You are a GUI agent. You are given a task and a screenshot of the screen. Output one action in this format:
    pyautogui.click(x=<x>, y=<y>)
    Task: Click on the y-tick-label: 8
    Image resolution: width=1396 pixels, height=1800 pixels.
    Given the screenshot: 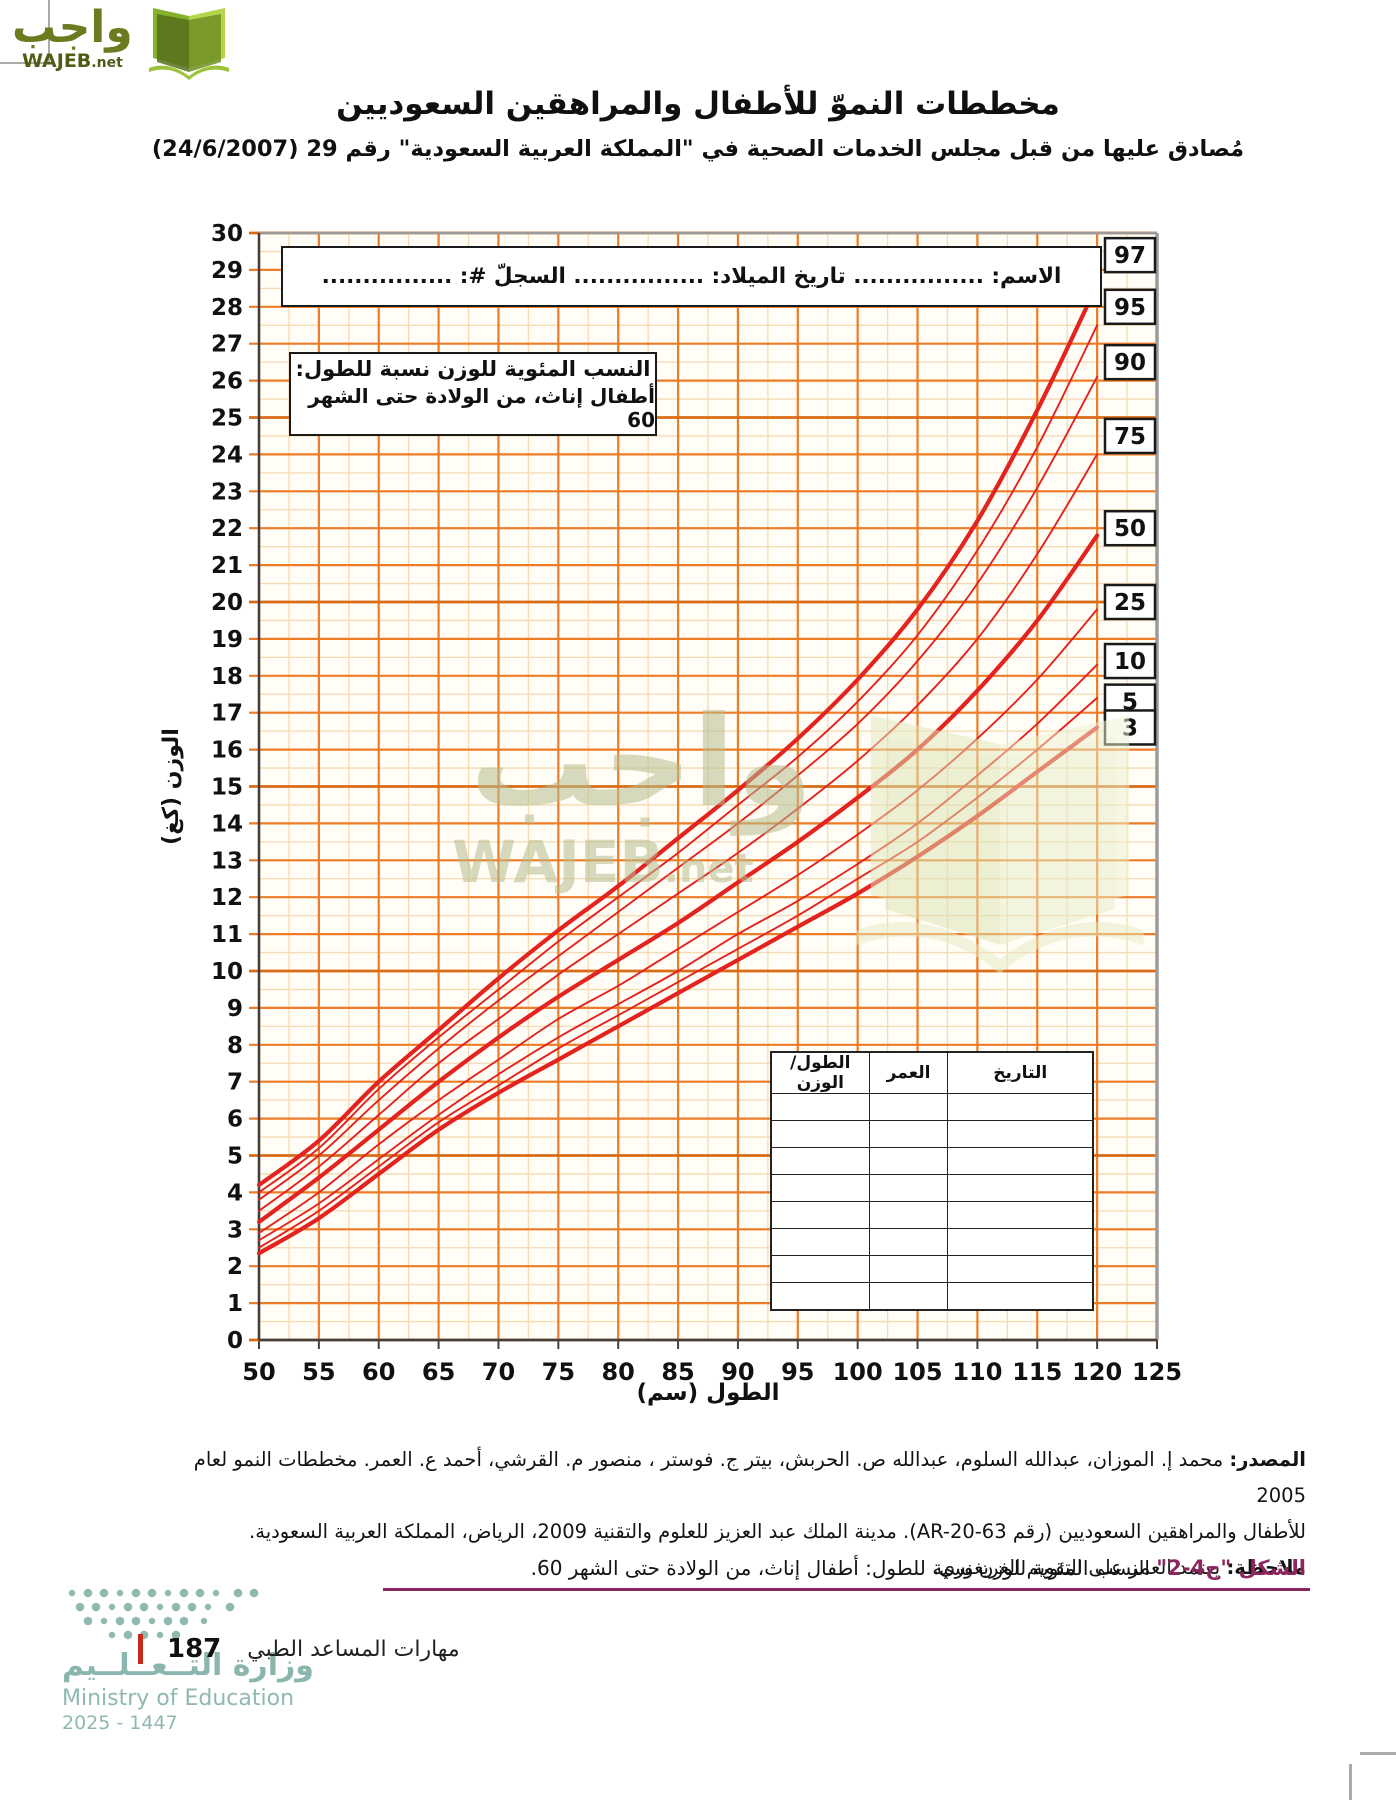 What is the action you would take?
    pyautogui.click(x=235, y=1046)
    